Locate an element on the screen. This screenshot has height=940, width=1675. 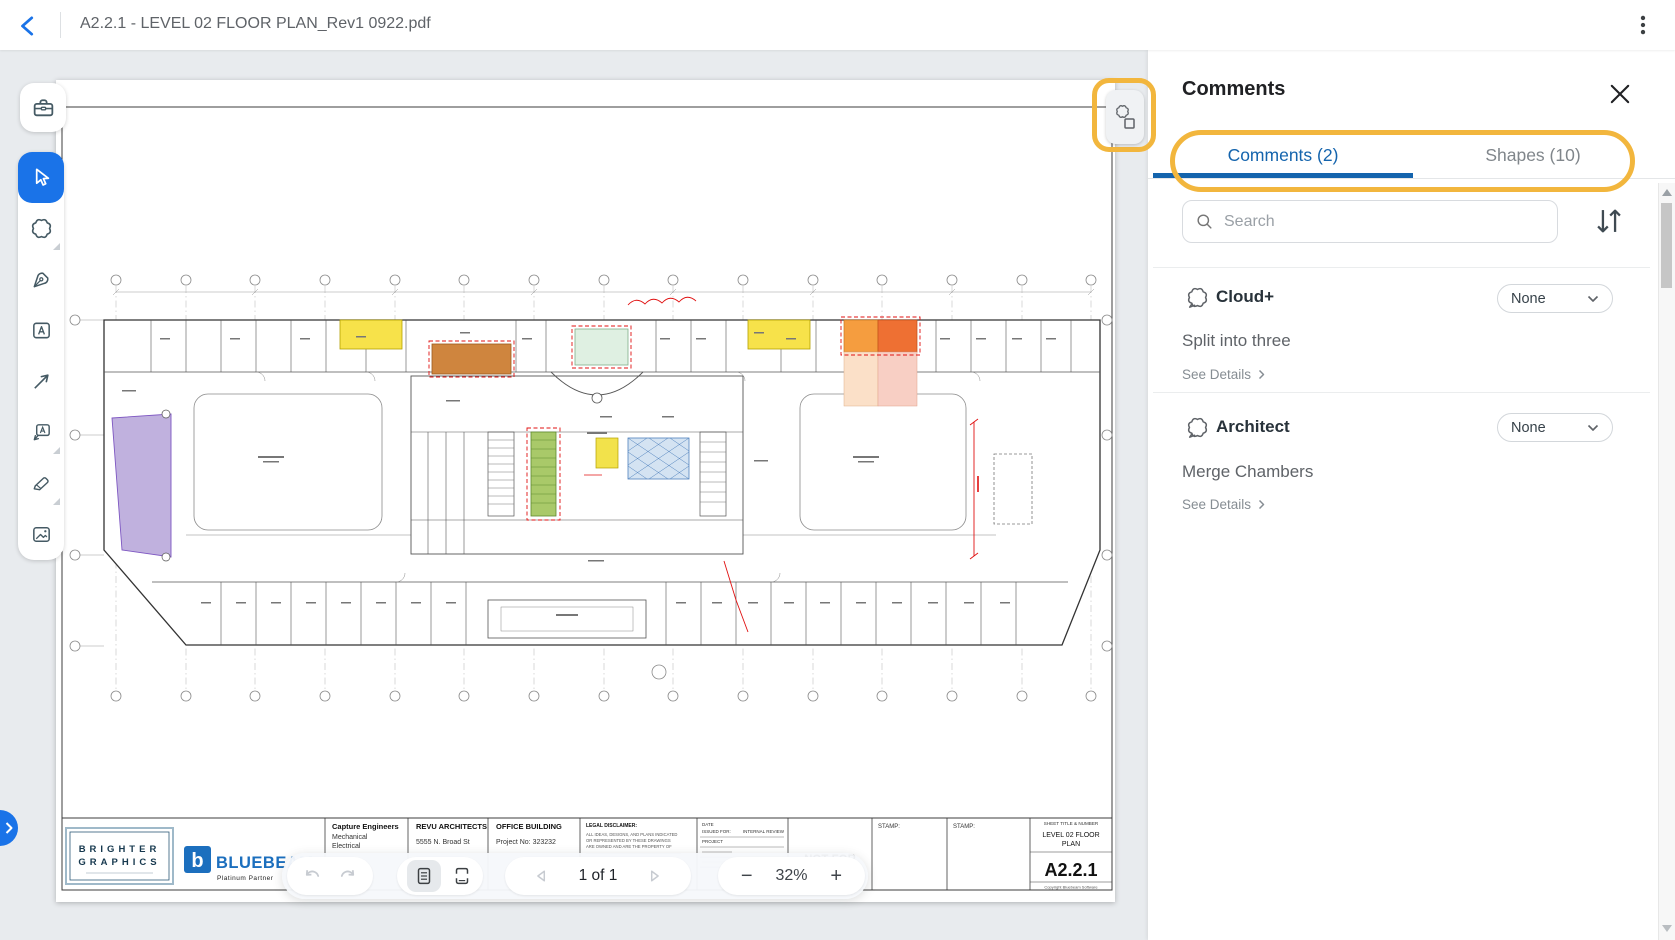
svg-text: BRIGHTER is located at coordinates (120, 849).